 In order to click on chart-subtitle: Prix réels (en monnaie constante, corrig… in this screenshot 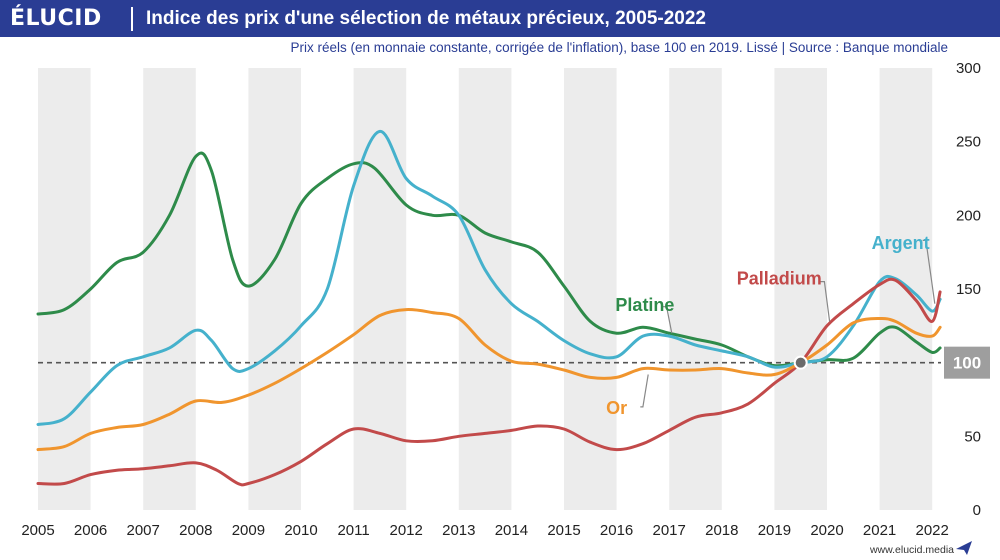, I will do `click(619, 47)`.